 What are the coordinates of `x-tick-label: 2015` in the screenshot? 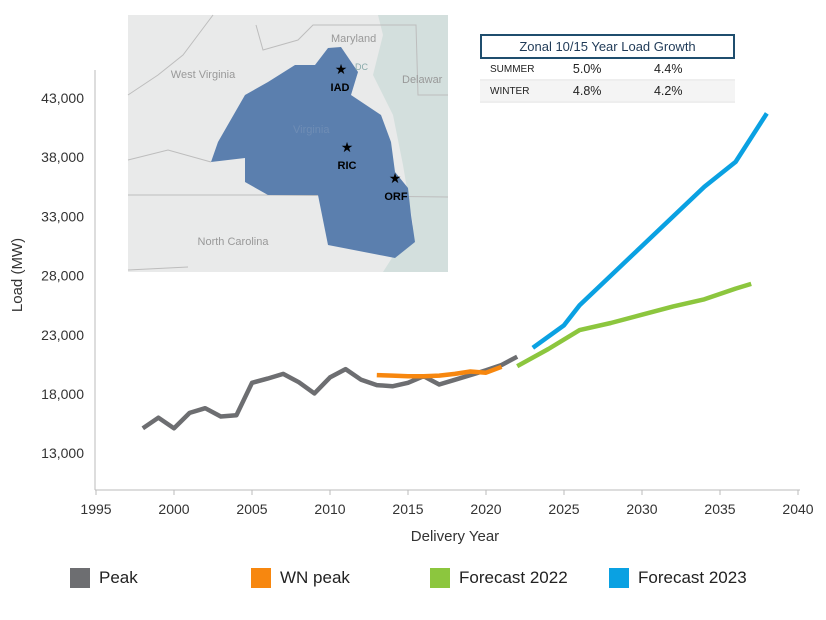 It's located at (407, 509).